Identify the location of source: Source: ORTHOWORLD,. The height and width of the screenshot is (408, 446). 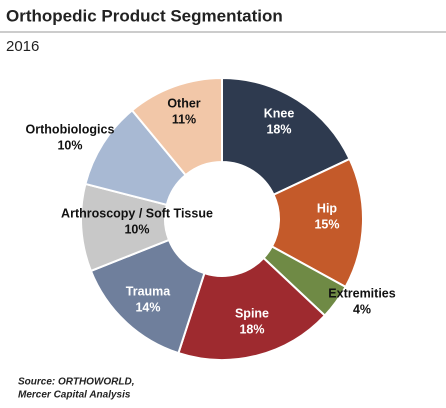
(76, 382).